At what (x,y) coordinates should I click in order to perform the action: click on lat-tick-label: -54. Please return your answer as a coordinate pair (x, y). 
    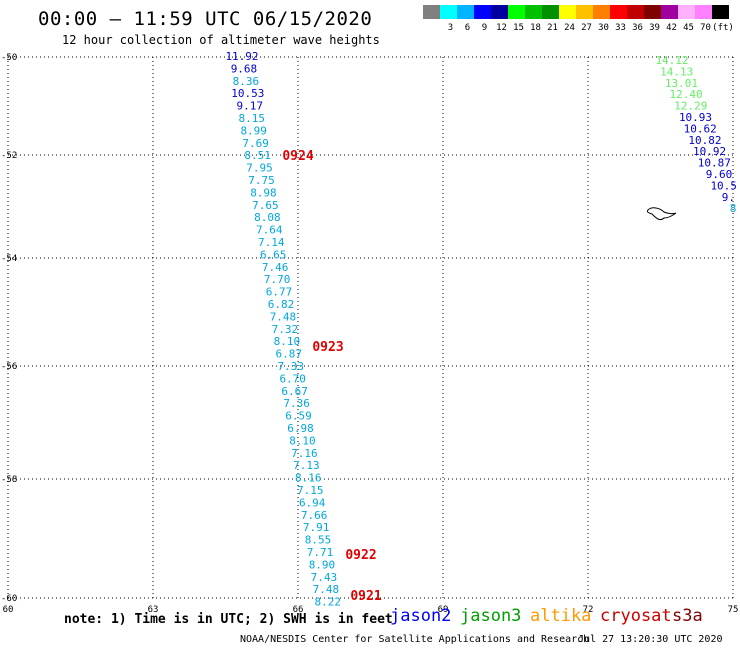
    Looking at the image, I should click on (9, 259).